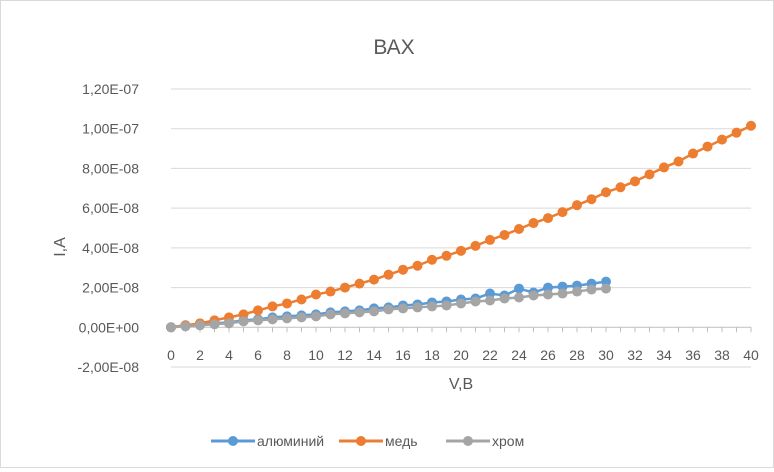 This screenshot has width=774, height=472. What do you see at coordinates (110, 89) in the screenshot?
I see `y-tick-label: 1,20E-07` at bounding box center [110, 89].